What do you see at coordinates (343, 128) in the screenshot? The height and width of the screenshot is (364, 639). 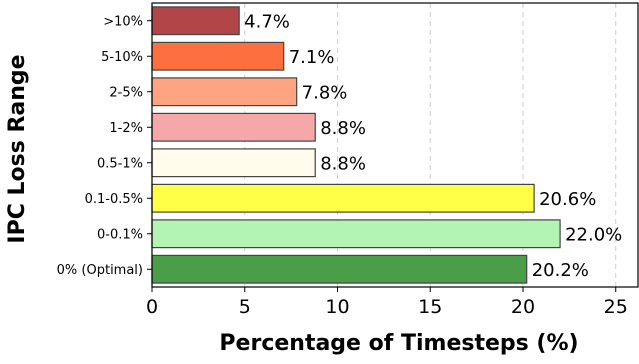 I see `value-label-4: 8.8%` at bounding box center [343, 128].